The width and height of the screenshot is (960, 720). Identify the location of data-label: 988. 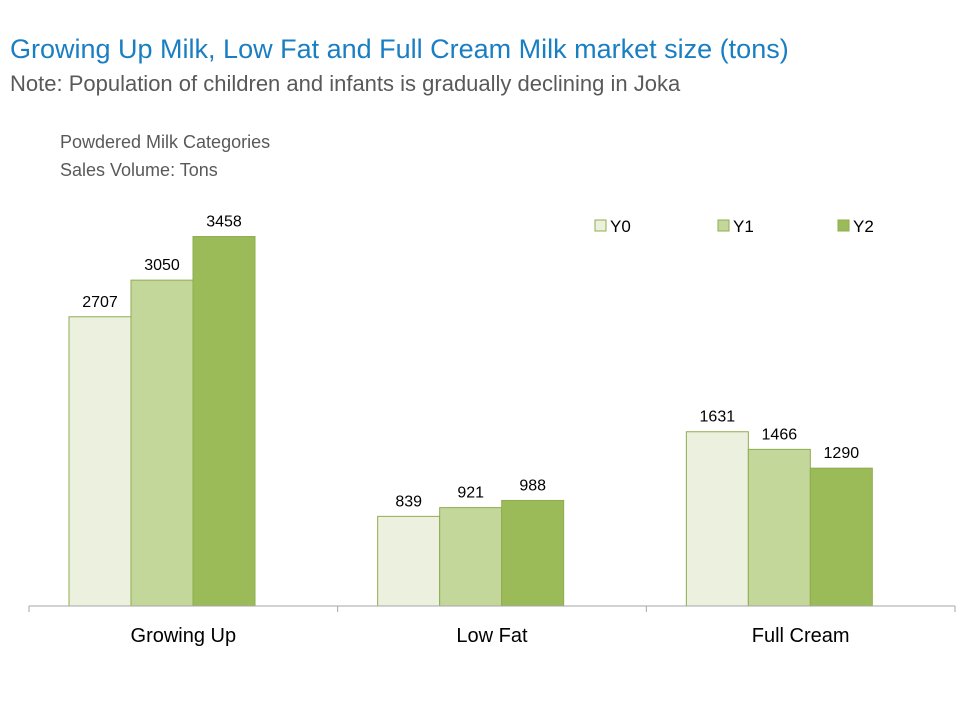
(532, 485).